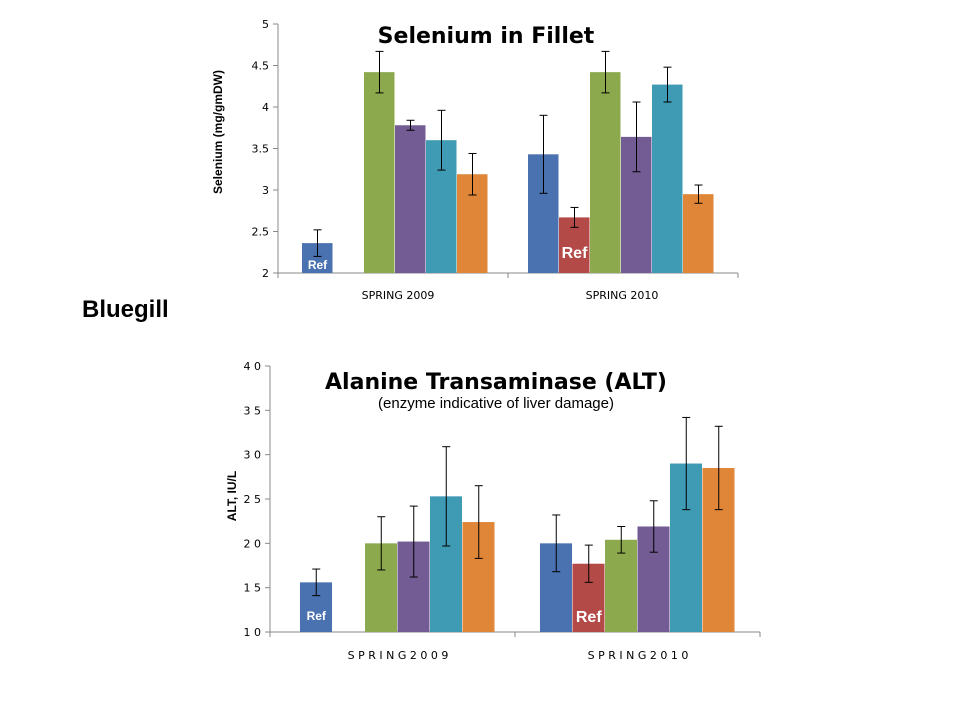  What do you see at coordinates (253, 455) in the screenshot?
I see `y-tick-label: 3 0` at bounding box center [253, 455].